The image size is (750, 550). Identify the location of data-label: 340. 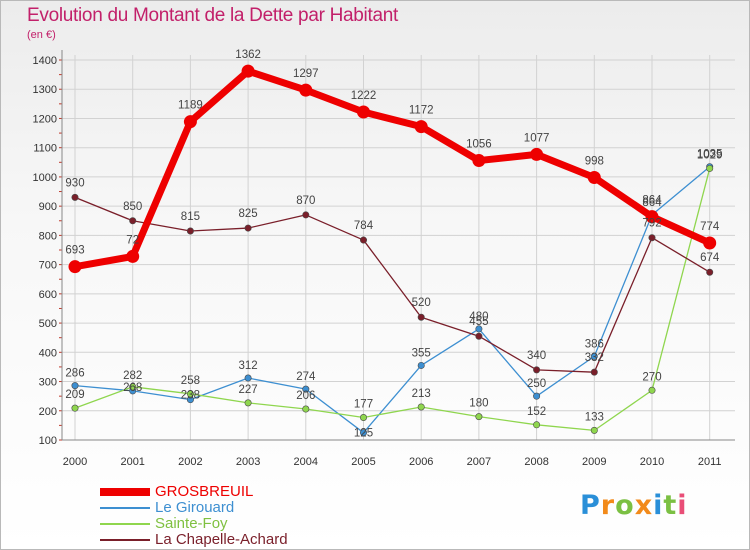
(536, 356).